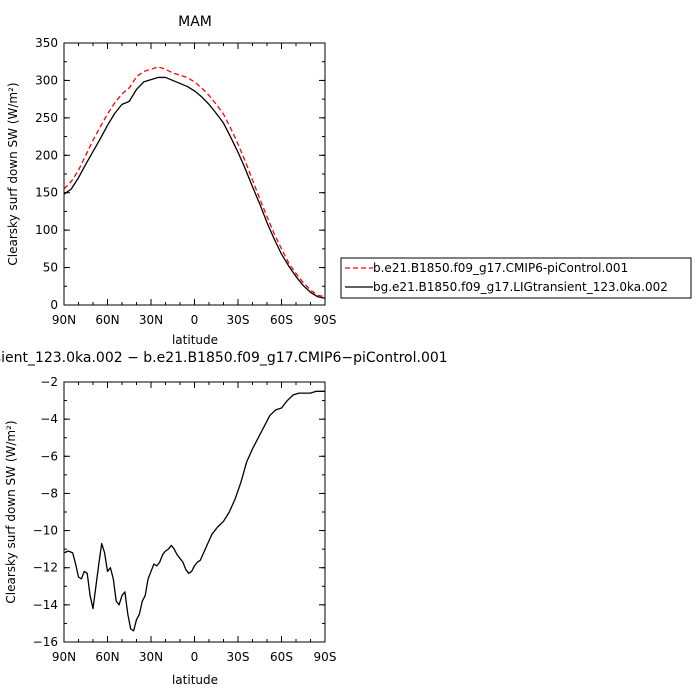  What do you see at coordinates (13, 173) in the screenshot?
I see `top-y-axis-label: Clearsky surf down SW (W/m²)` at bounding box center [13, 173].